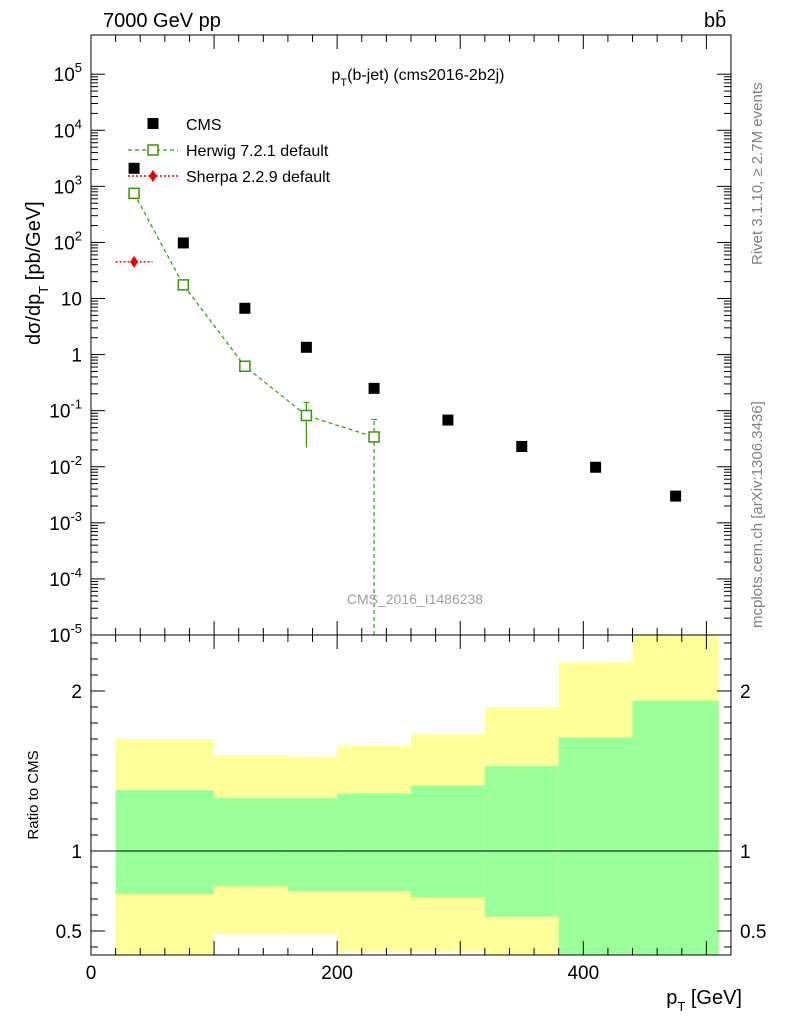  Describe the element at coordinates (153, 150) in the screenshot. I see `legend-herwig-marker` at that location.